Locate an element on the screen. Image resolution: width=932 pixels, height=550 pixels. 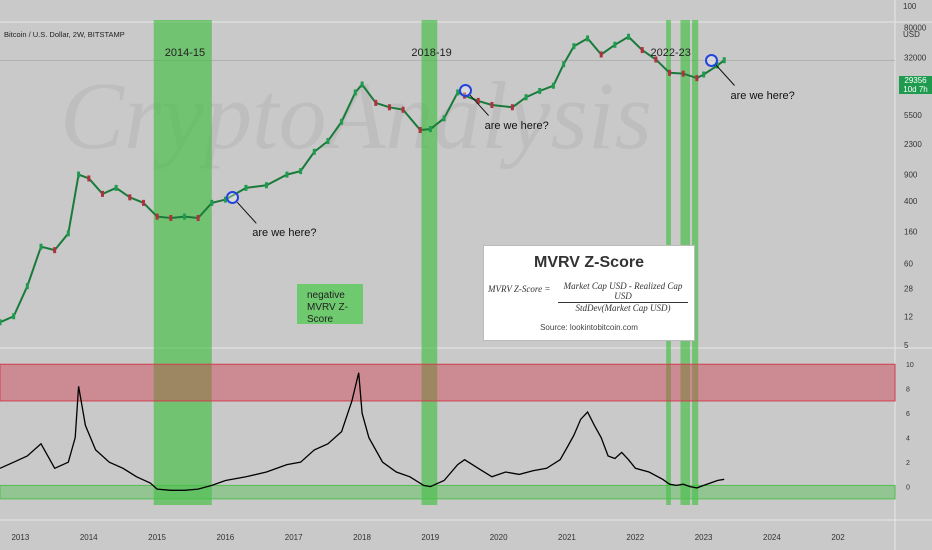
time-tick-label: 2024 is located at coordinates (772, 537).